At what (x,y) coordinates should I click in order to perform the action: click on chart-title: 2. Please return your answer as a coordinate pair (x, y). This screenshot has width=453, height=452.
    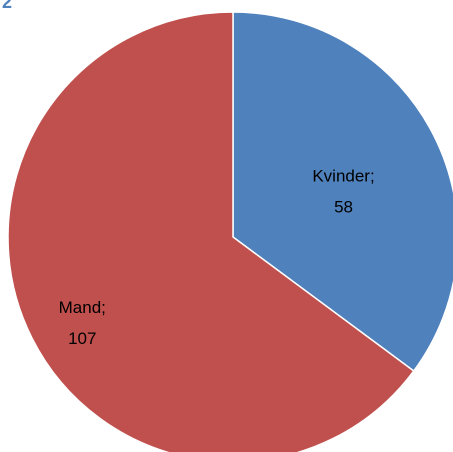
    Looking at the image, I should click on (7, 6).